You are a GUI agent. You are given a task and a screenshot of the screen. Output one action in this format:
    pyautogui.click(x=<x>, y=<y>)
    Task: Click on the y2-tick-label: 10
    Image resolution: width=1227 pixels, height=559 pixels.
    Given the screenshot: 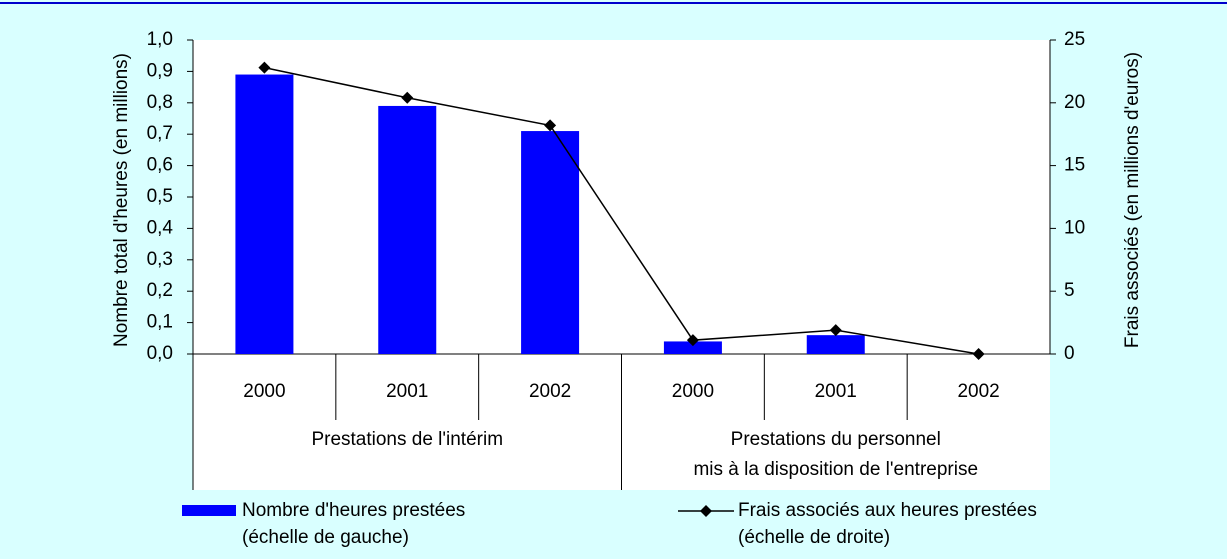 What is the action you would take?
    pyautogui.click(x=1074, y=227)
    